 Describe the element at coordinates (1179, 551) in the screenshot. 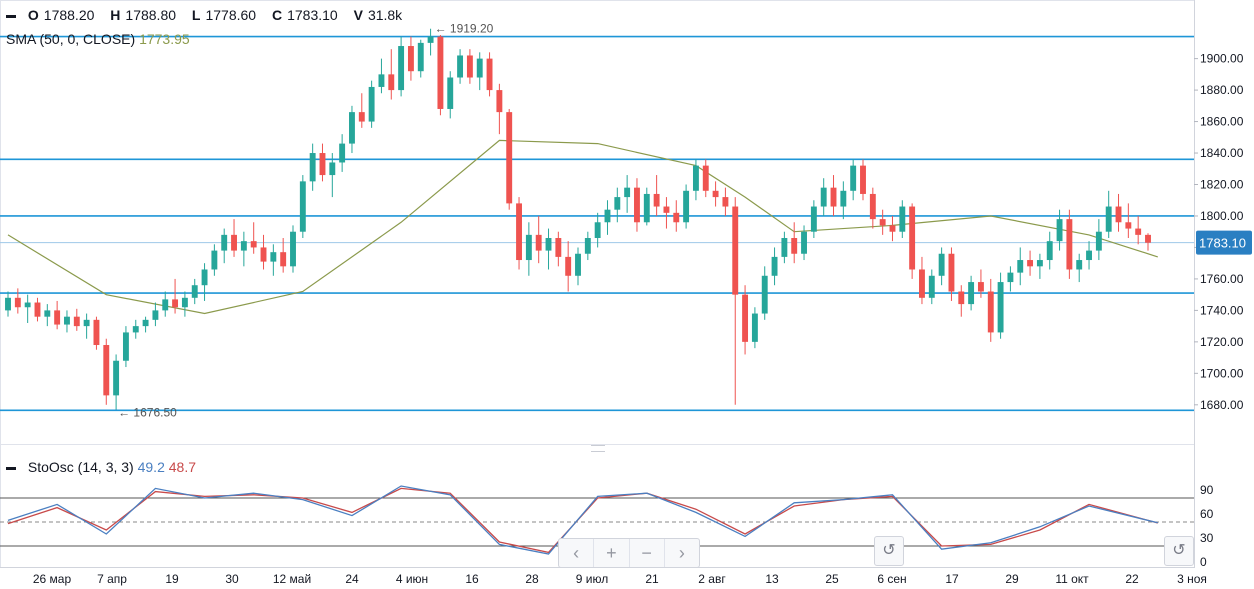

I see `reset-scale-button: ↺` at that location.